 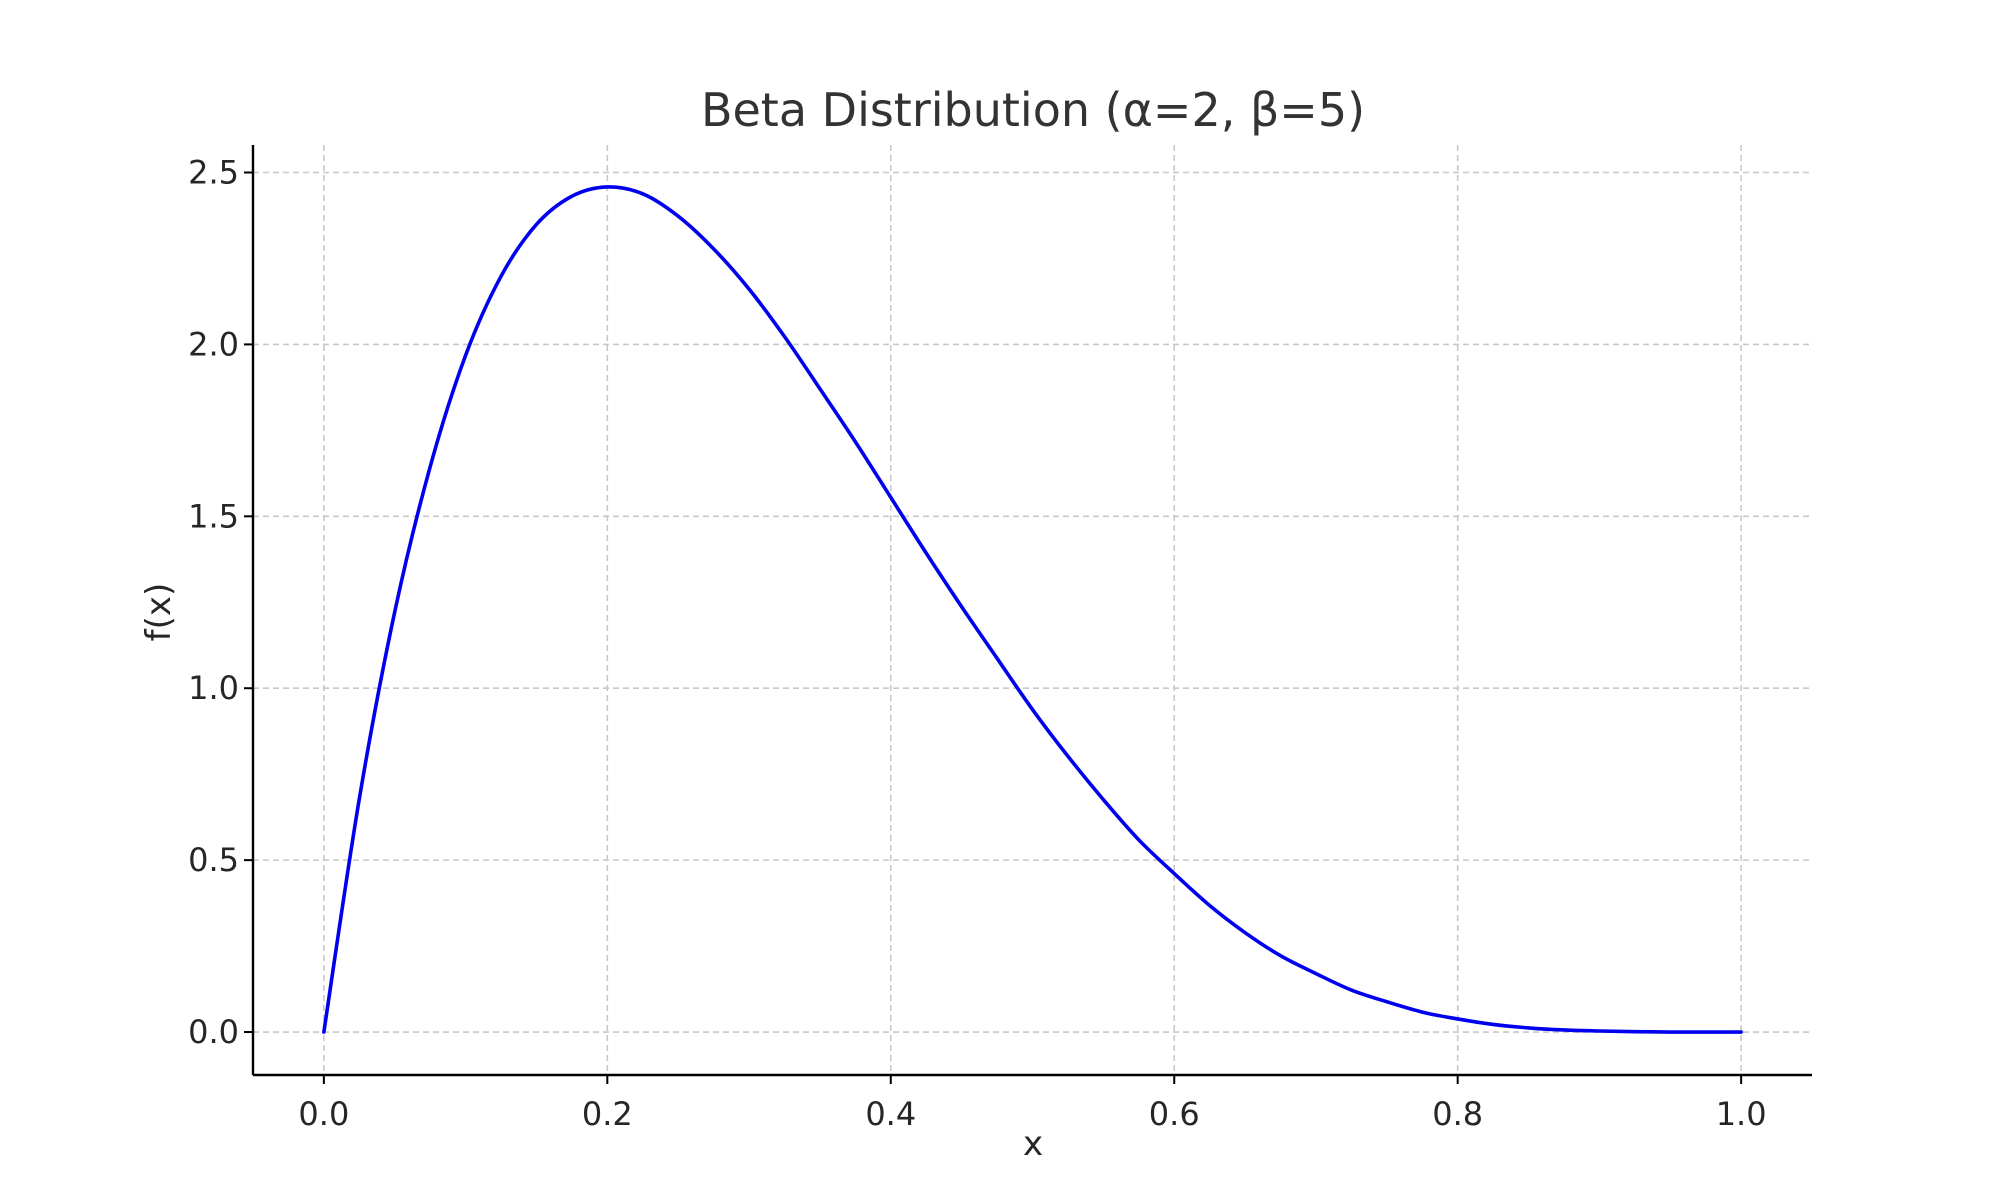 I want to click on x-tick-label: 1.0, so click(x=1741, y=1114).